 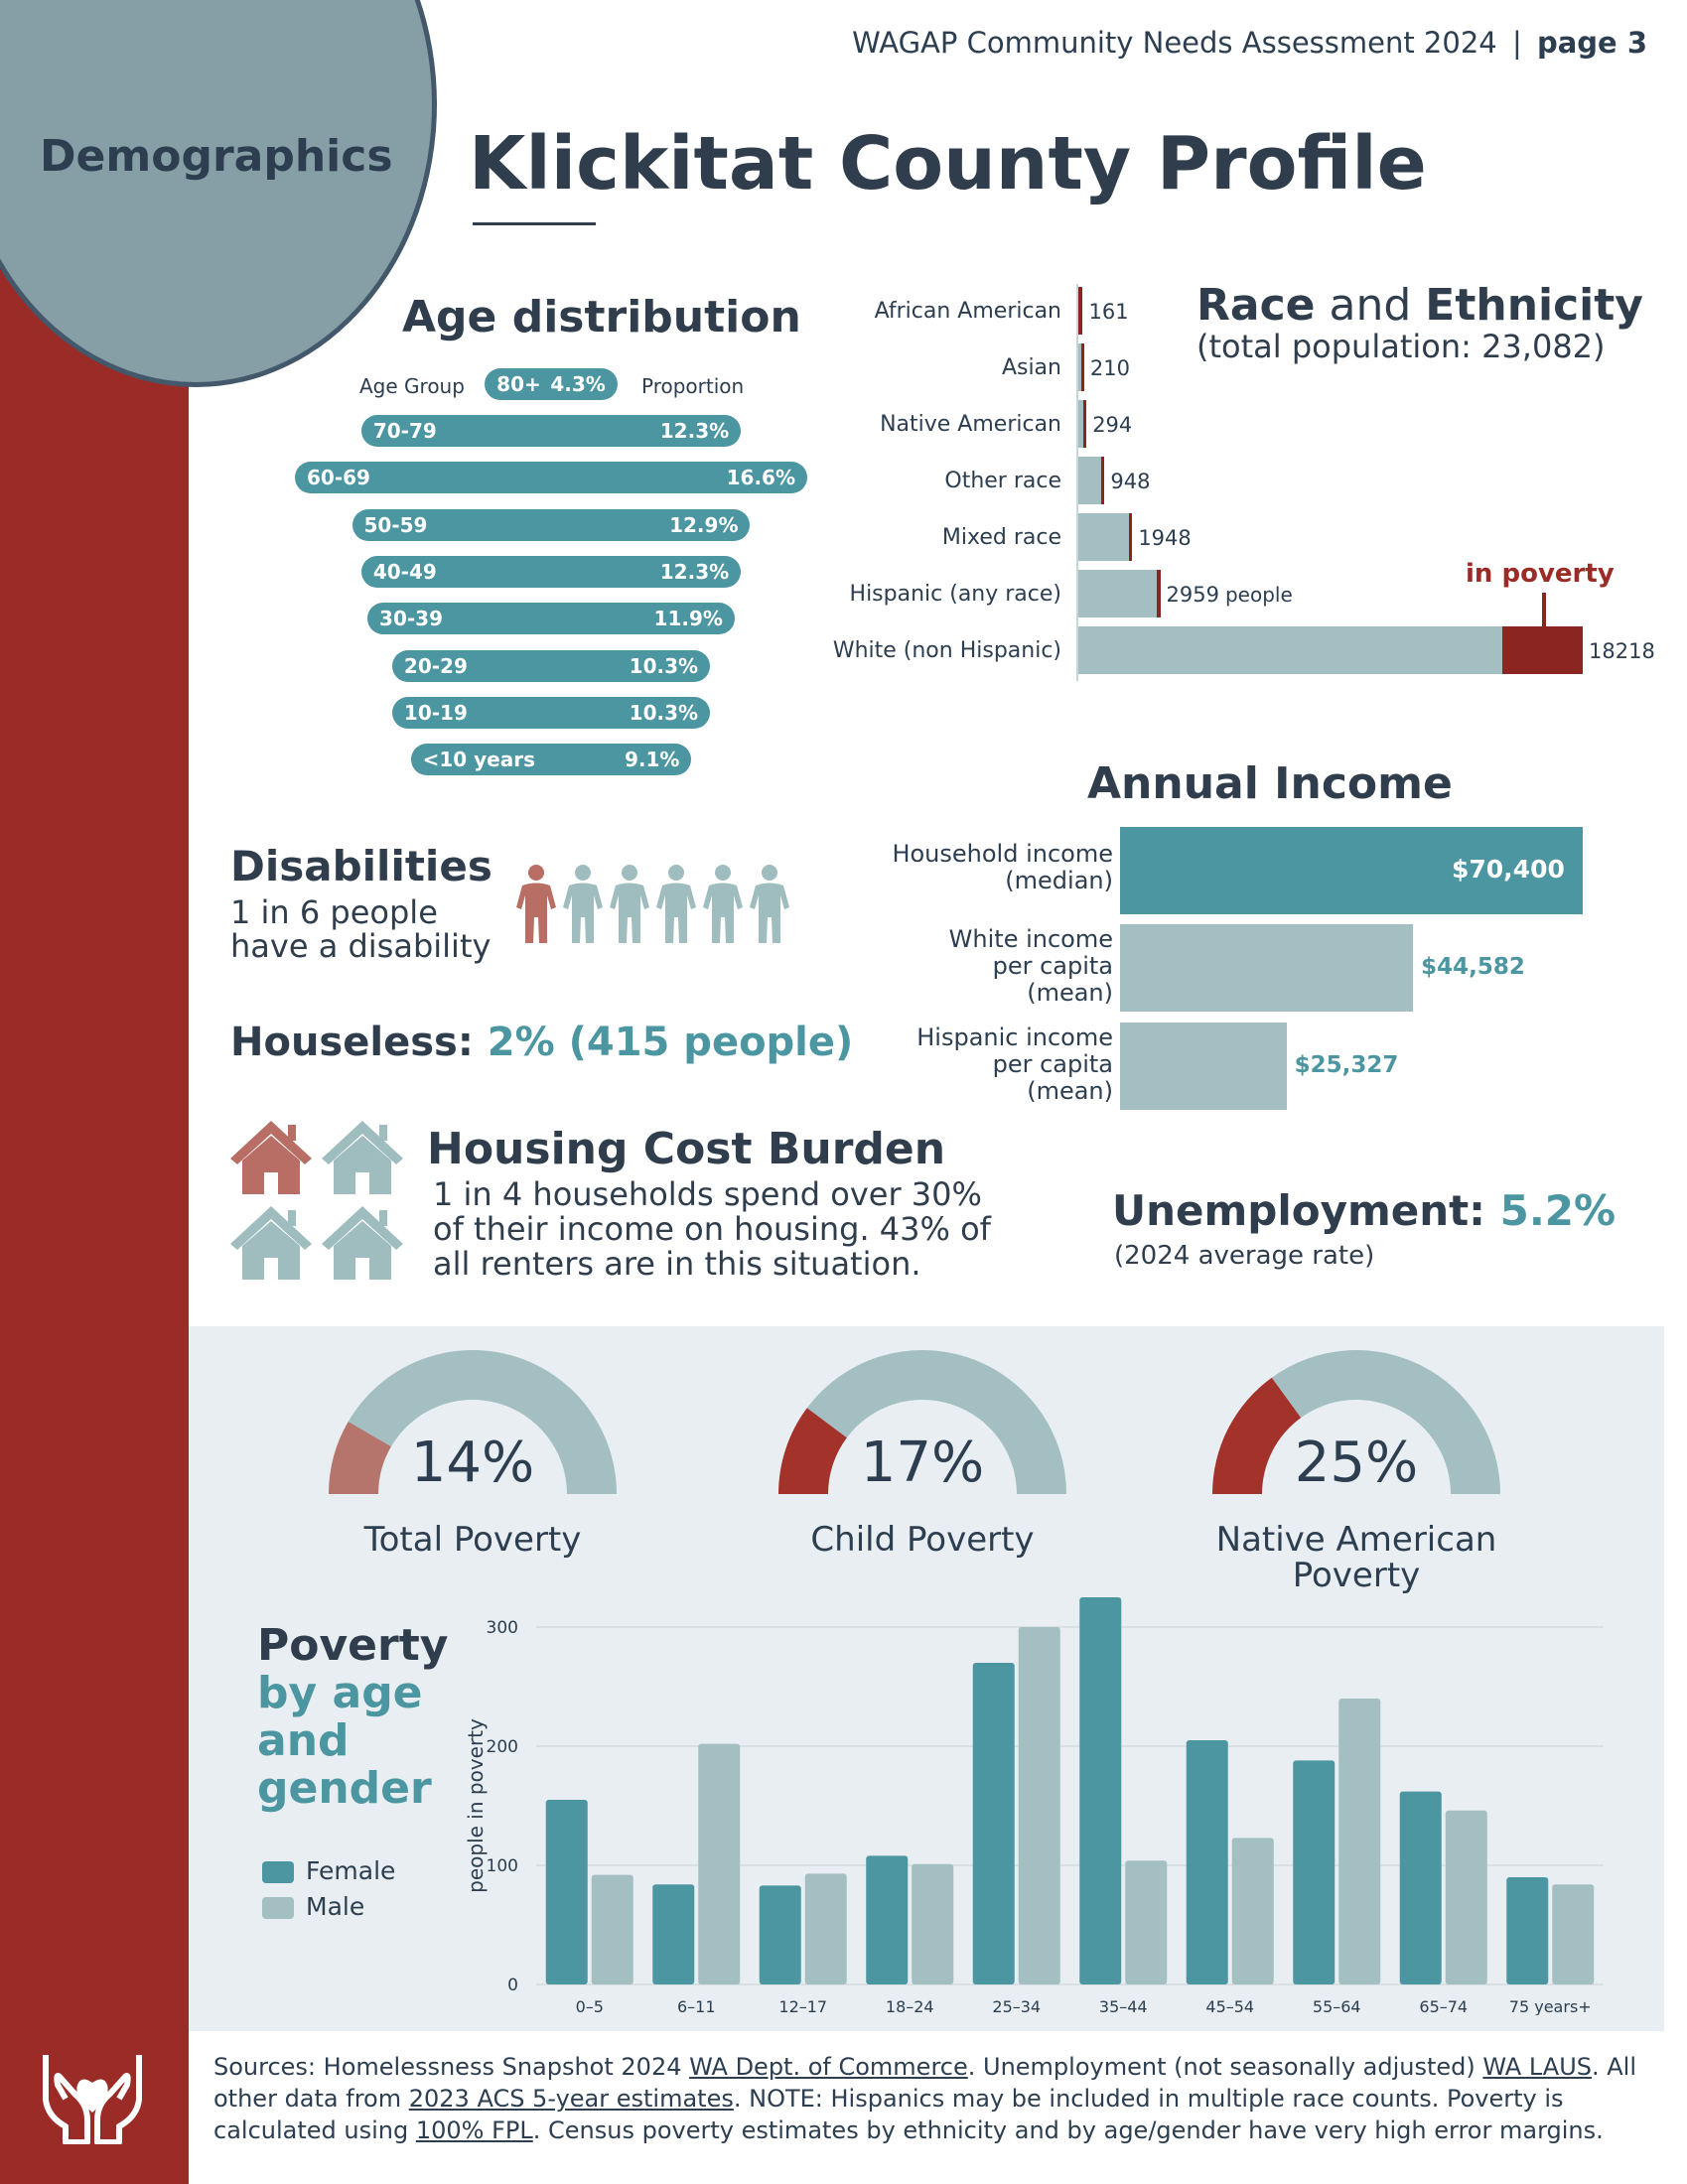 I want to click on race-label: African American, so click(x=967, y=311).